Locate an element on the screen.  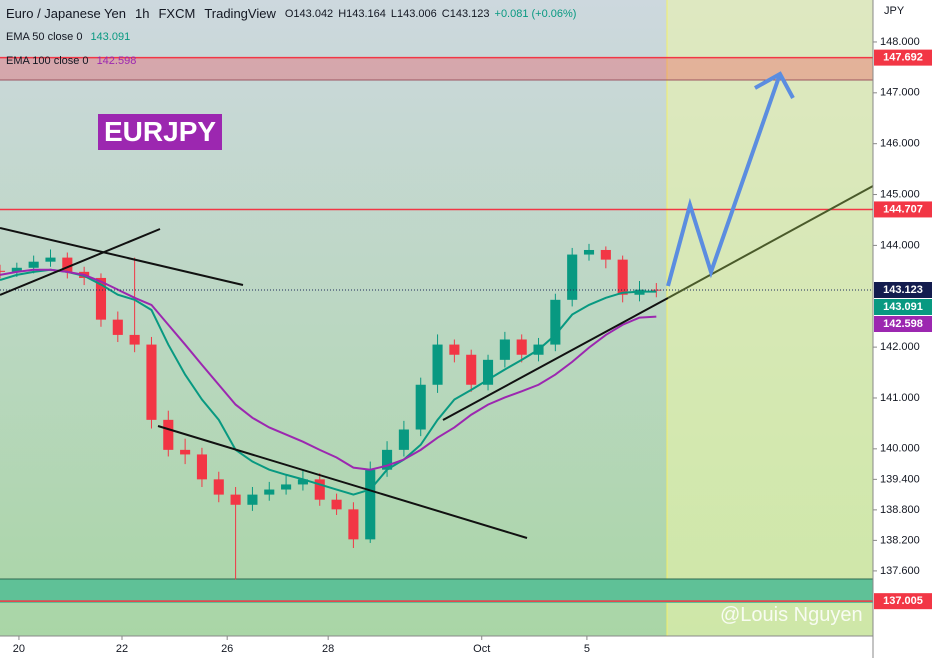
x-tick-label: 28 is located at coordinates (328, 649).